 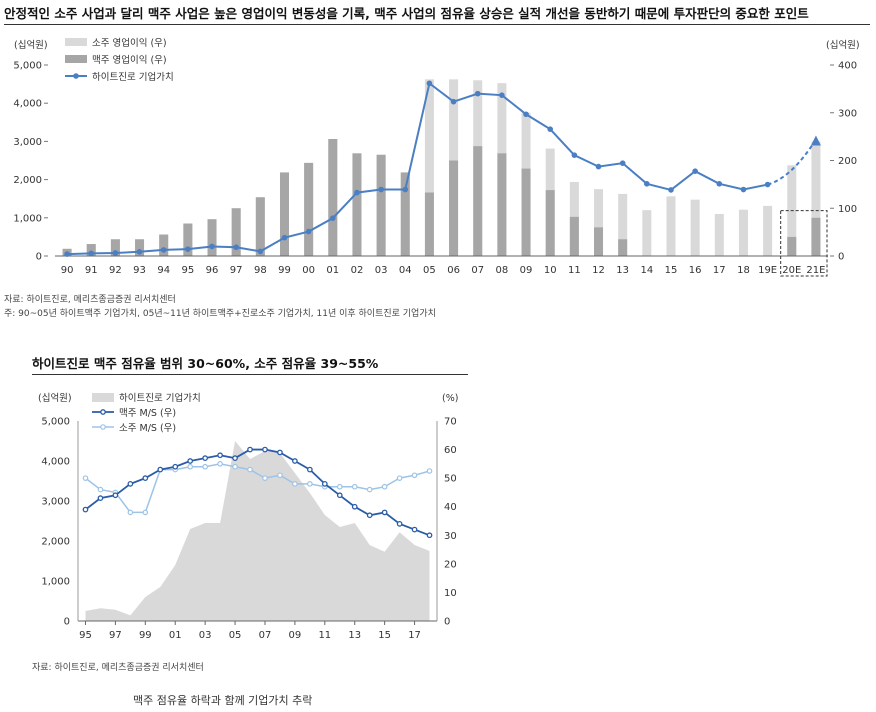 What do you see at coordinates (450, 479) in the screenshot?
I see `right-tick-label: 50` at bounding box center [450, 479].